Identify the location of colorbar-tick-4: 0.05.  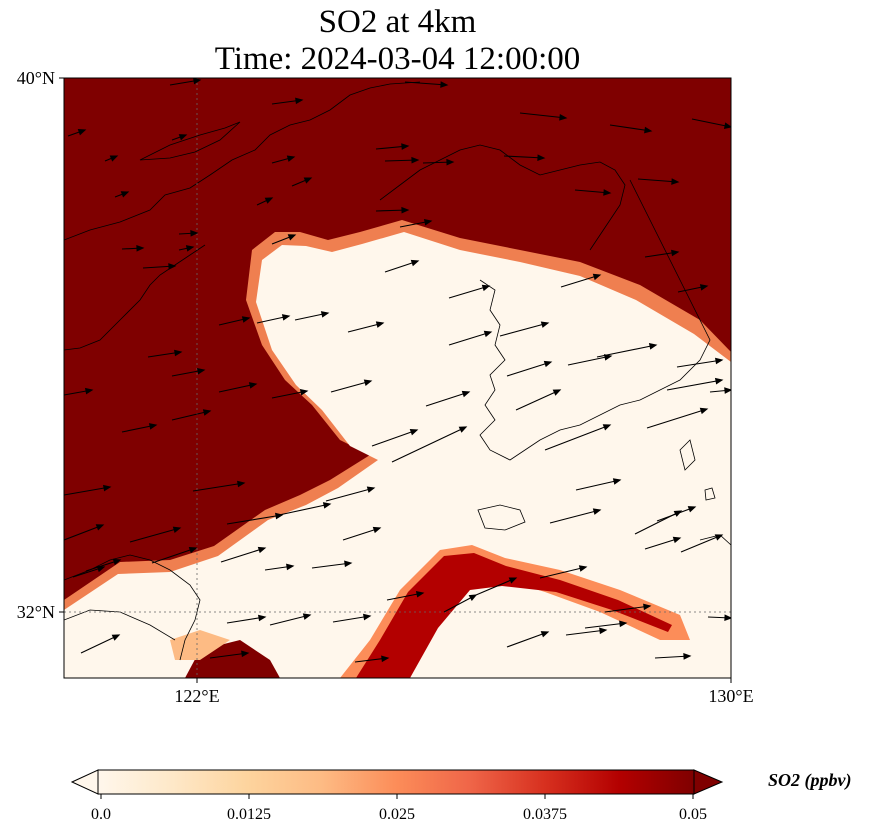
(693, 814).